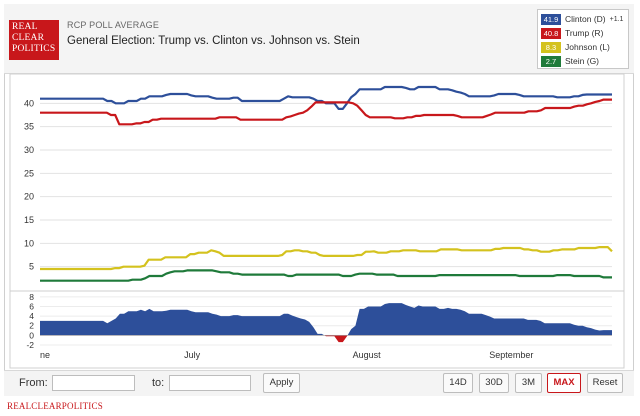 This screenshot has width=640, height=416. I want to click on spread-y-tick-label: 4, so click(31, 316).